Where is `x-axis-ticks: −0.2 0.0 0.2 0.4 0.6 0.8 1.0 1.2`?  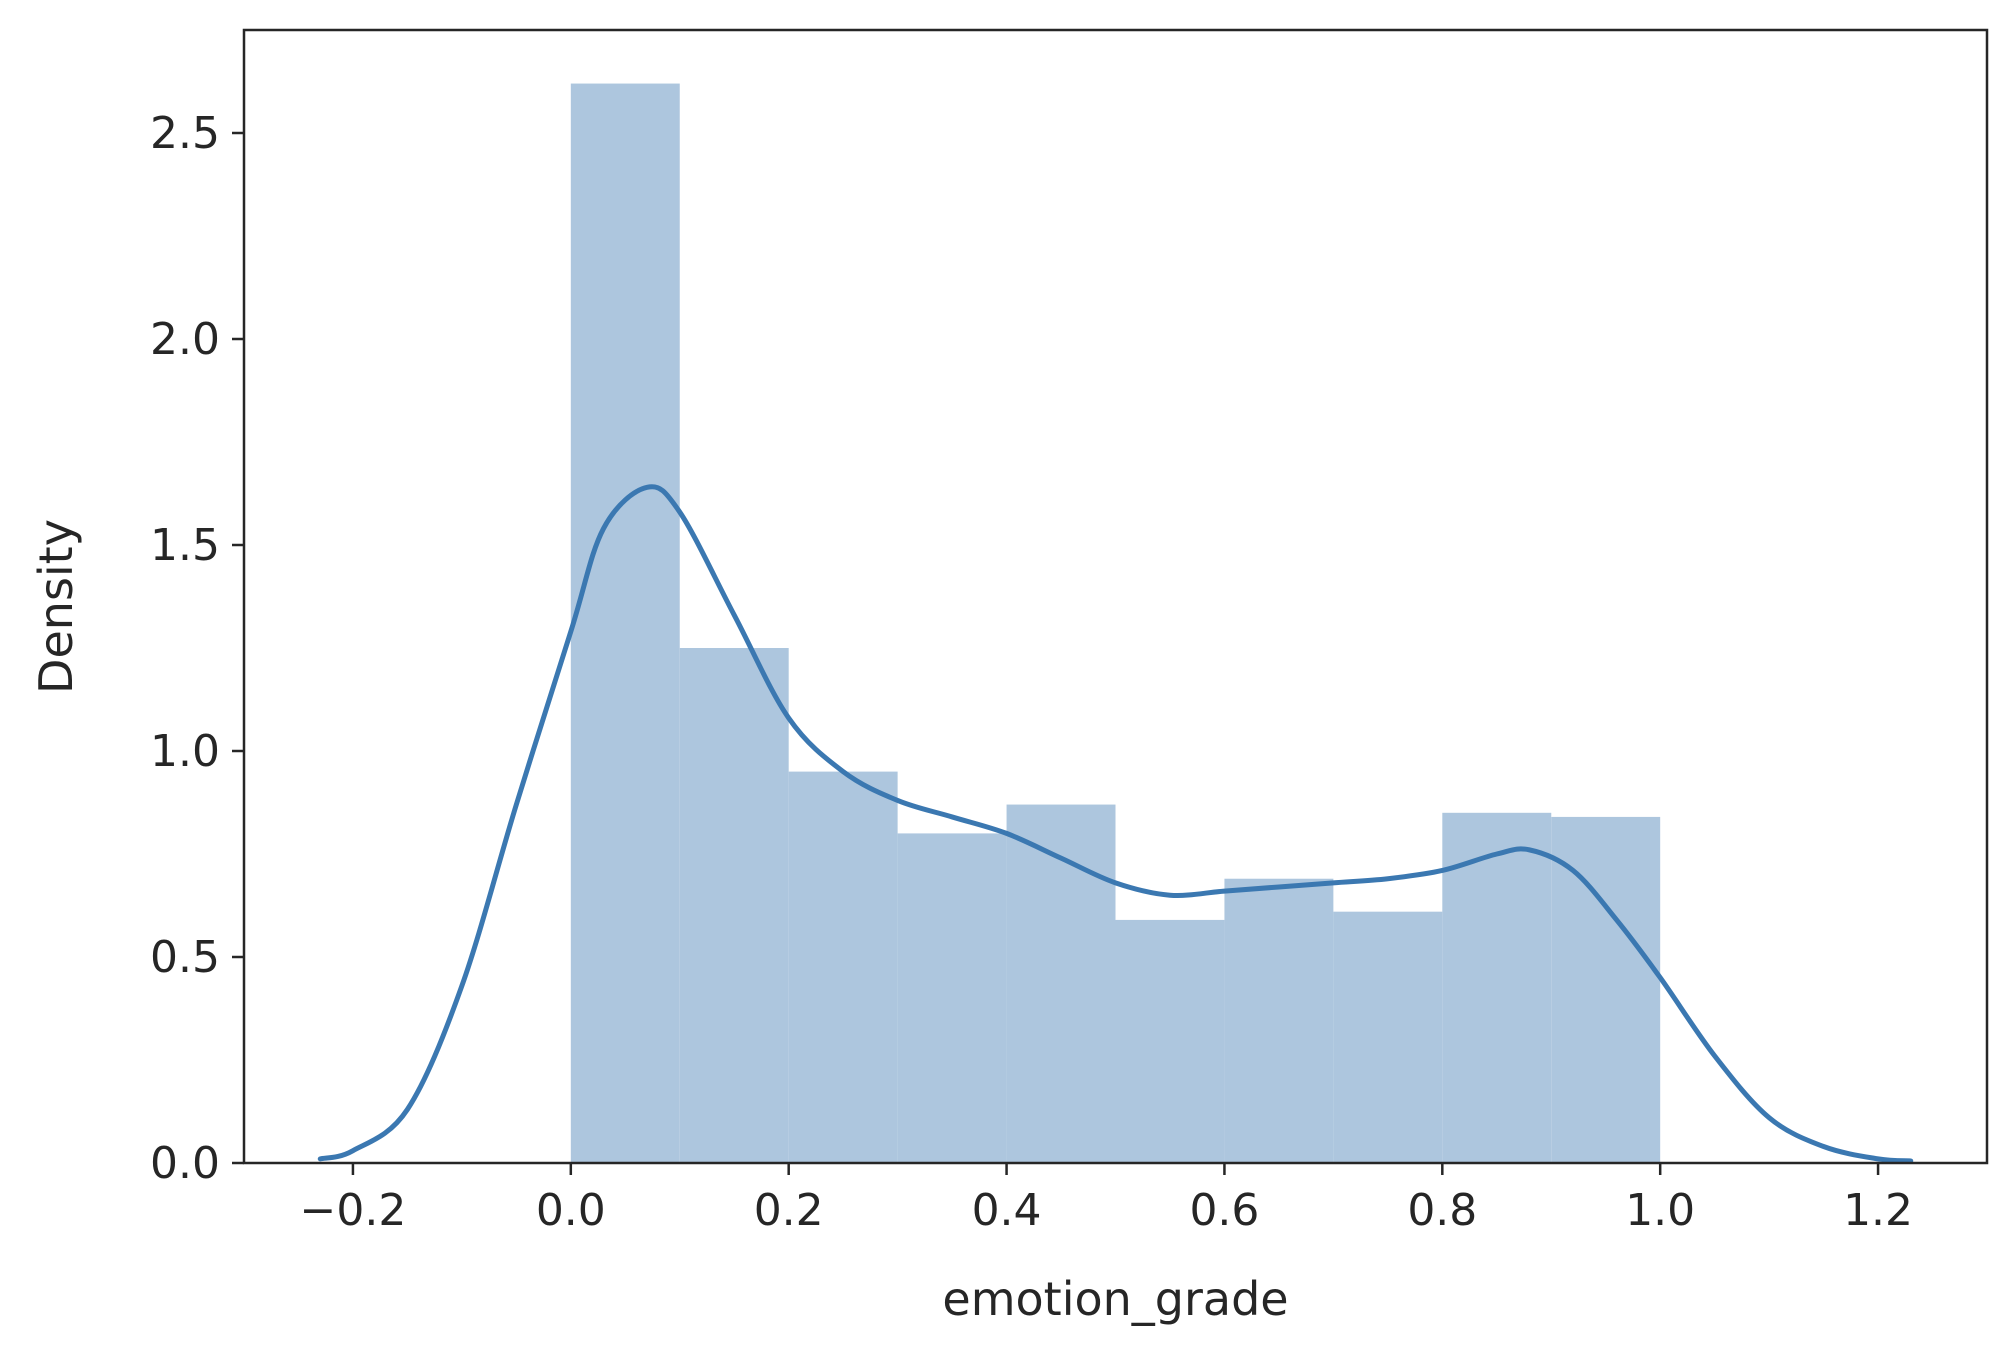 x-axis-ticks: −0.2 0.0 0.2 0.4 0.6 0.8 1.0 1.2 is located at coordinates (1106, 1199).